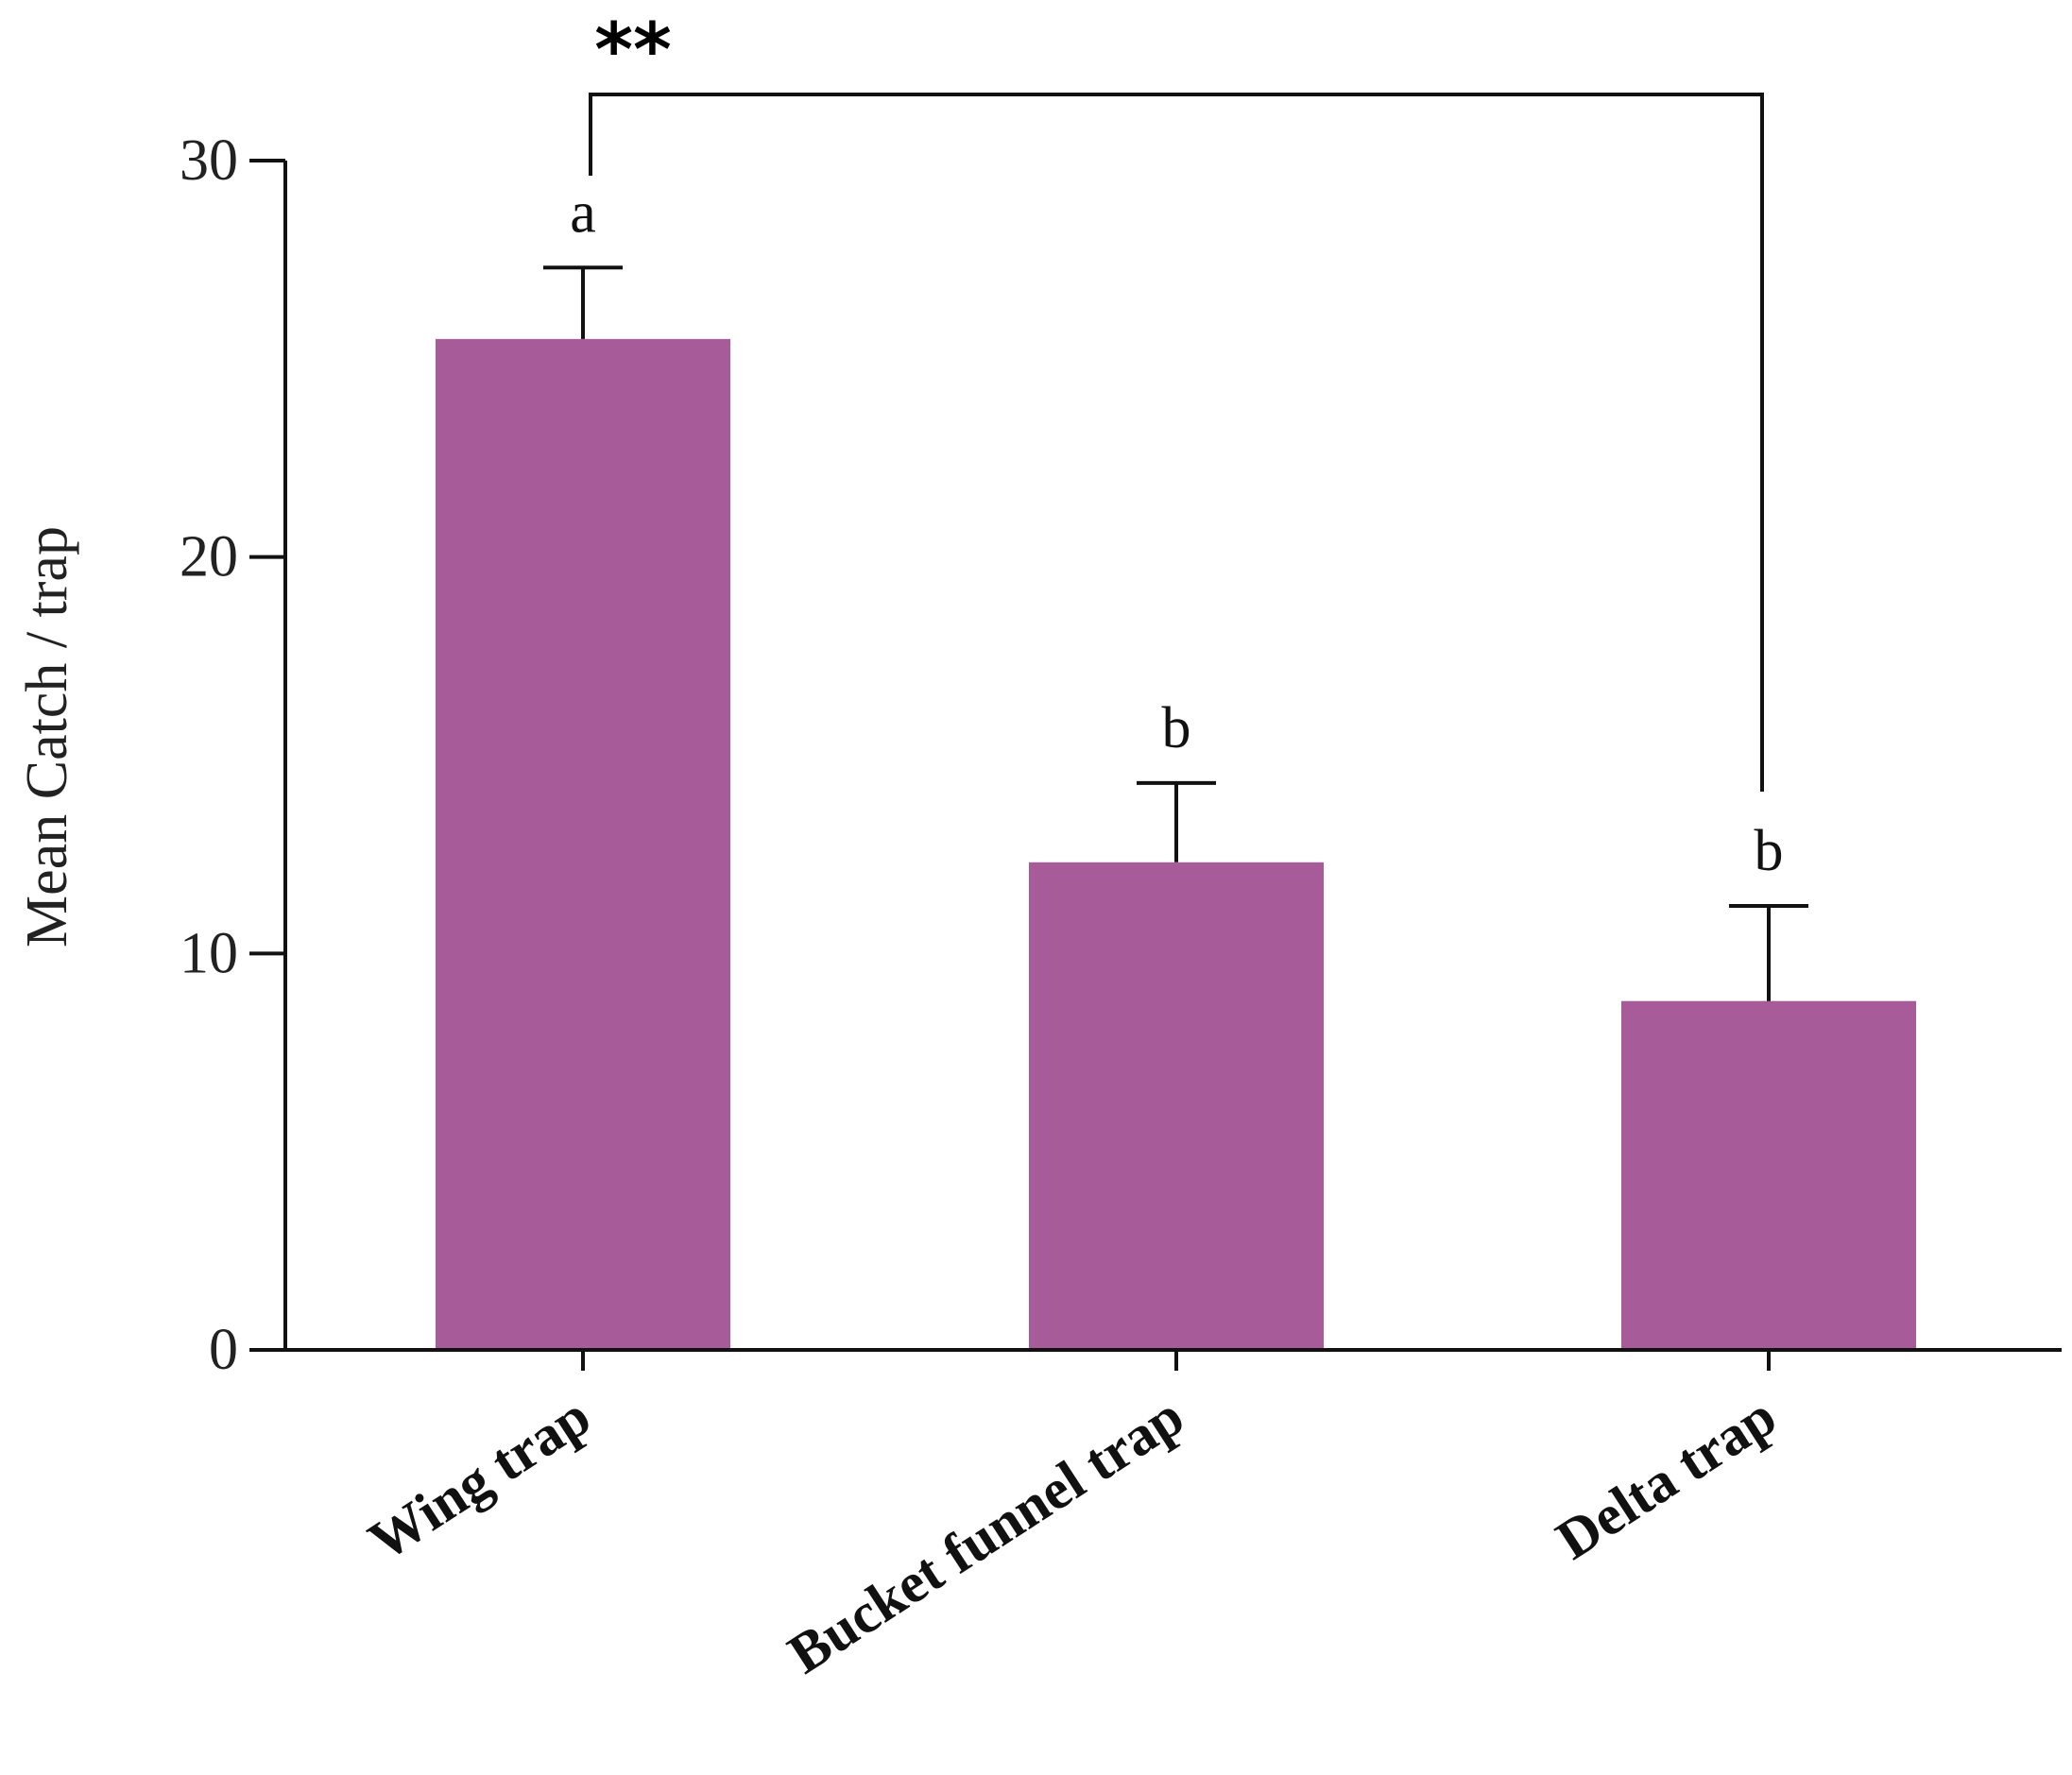 Image resolution: width=2072 pixels, height=1775 pixels. I want to click on x-category-label: Wing trap, so click(479, 1479).